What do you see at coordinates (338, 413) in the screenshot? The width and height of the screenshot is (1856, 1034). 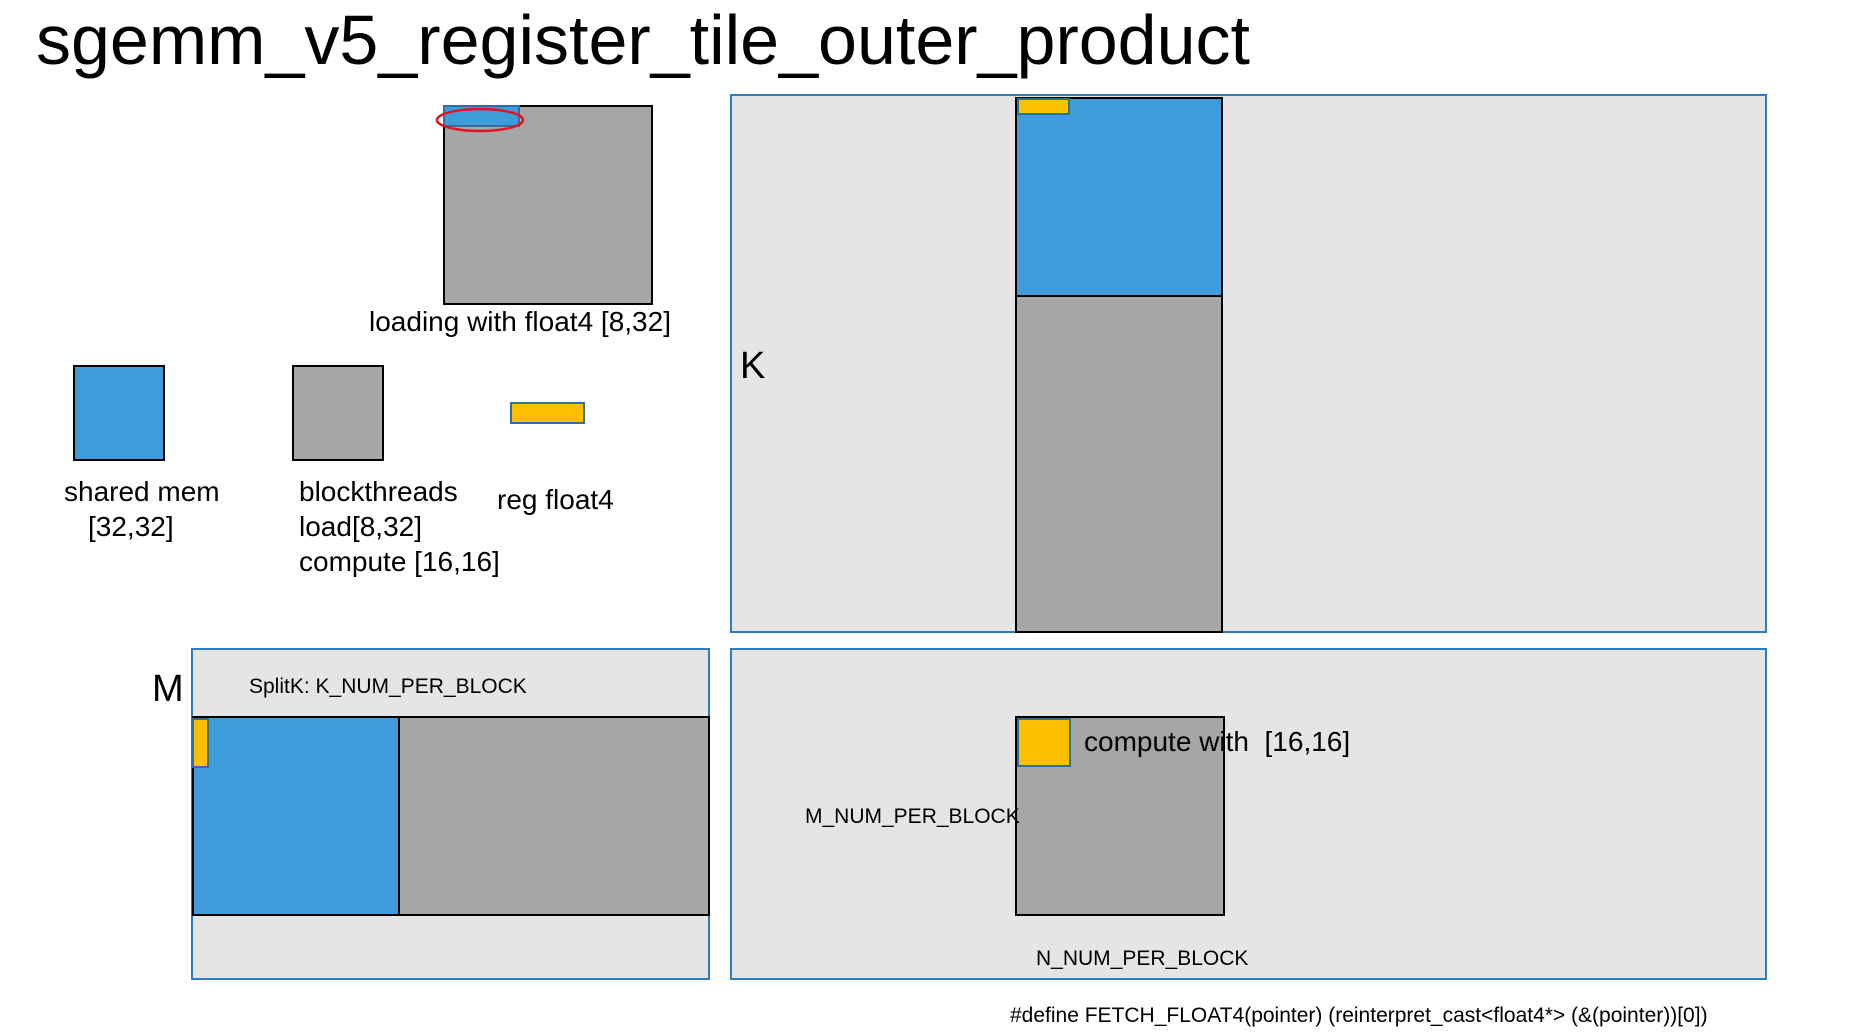 I see `legend-blockthreads-swatch` at bounding box center [338, 413].